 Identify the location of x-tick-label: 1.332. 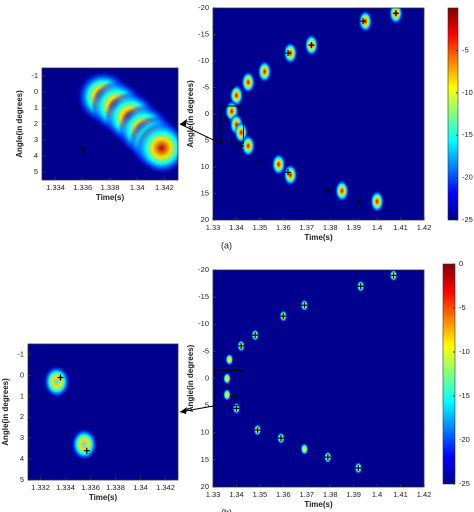
(40, 487).